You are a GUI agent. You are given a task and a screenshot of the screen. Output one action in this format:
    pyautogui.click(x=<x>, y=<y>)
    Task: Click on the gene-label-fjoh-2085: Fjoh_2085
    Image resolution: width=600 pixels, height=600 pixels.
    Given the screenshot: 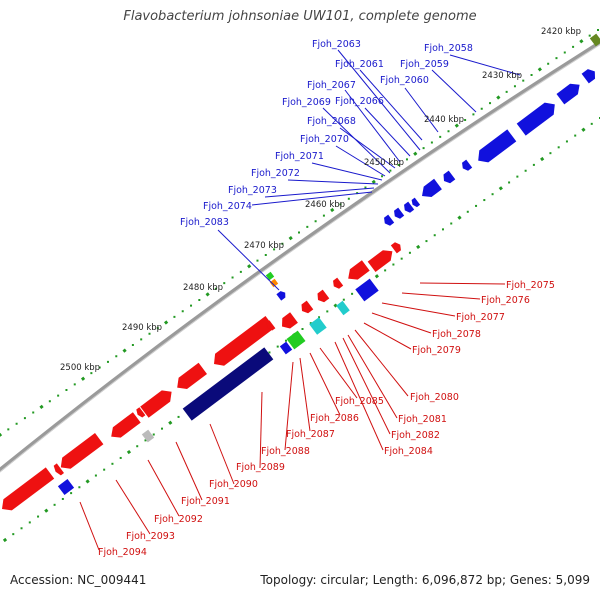 What is the action you would take?
    pyautogui.click(x=359, y=401)
    